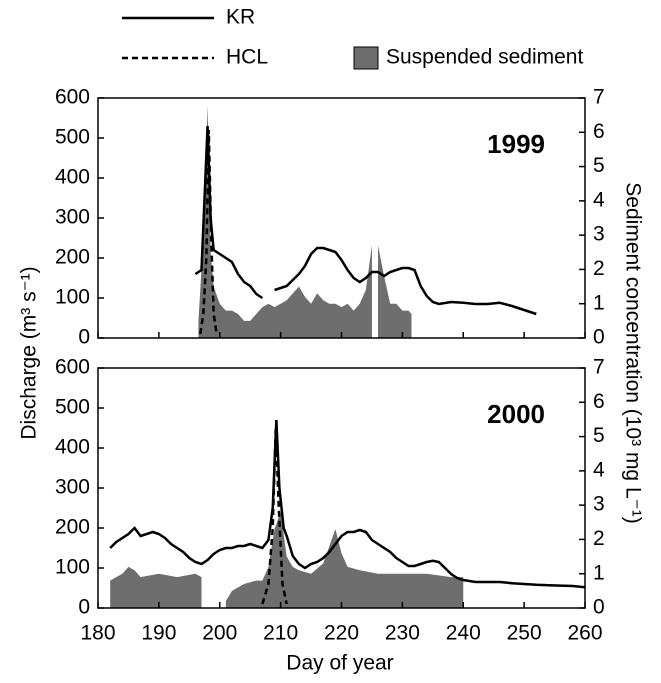 Image resolution: width=661 pixels, height=683 pixels. What do you see at coordinates (402, 633) in the screenshot?
I see `x-tick-label: 230` at bounding box center [402, 633].